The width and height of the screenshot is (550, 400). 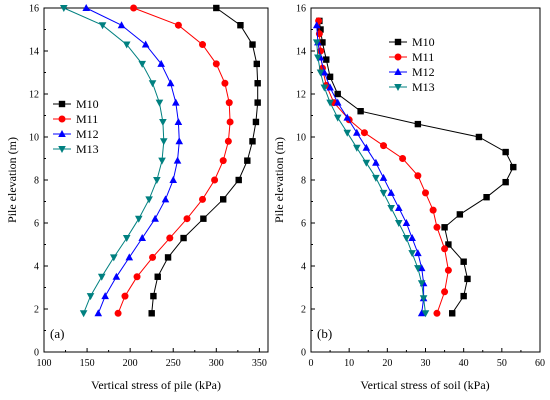 What do you see at coordinates (216, 363) in the screenshot?
I see `x-tick-label: 300` at bounding box center [216, 363].